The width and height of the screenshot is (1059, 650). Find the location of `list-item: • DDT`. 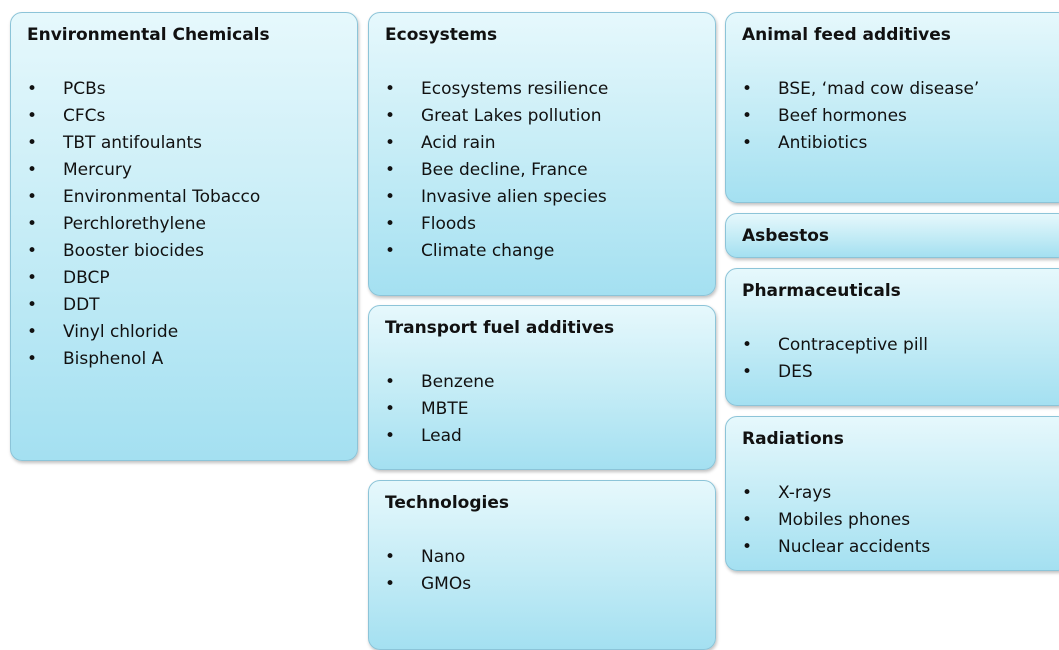

list-item: • DDT is located at coordinates (63, 305).